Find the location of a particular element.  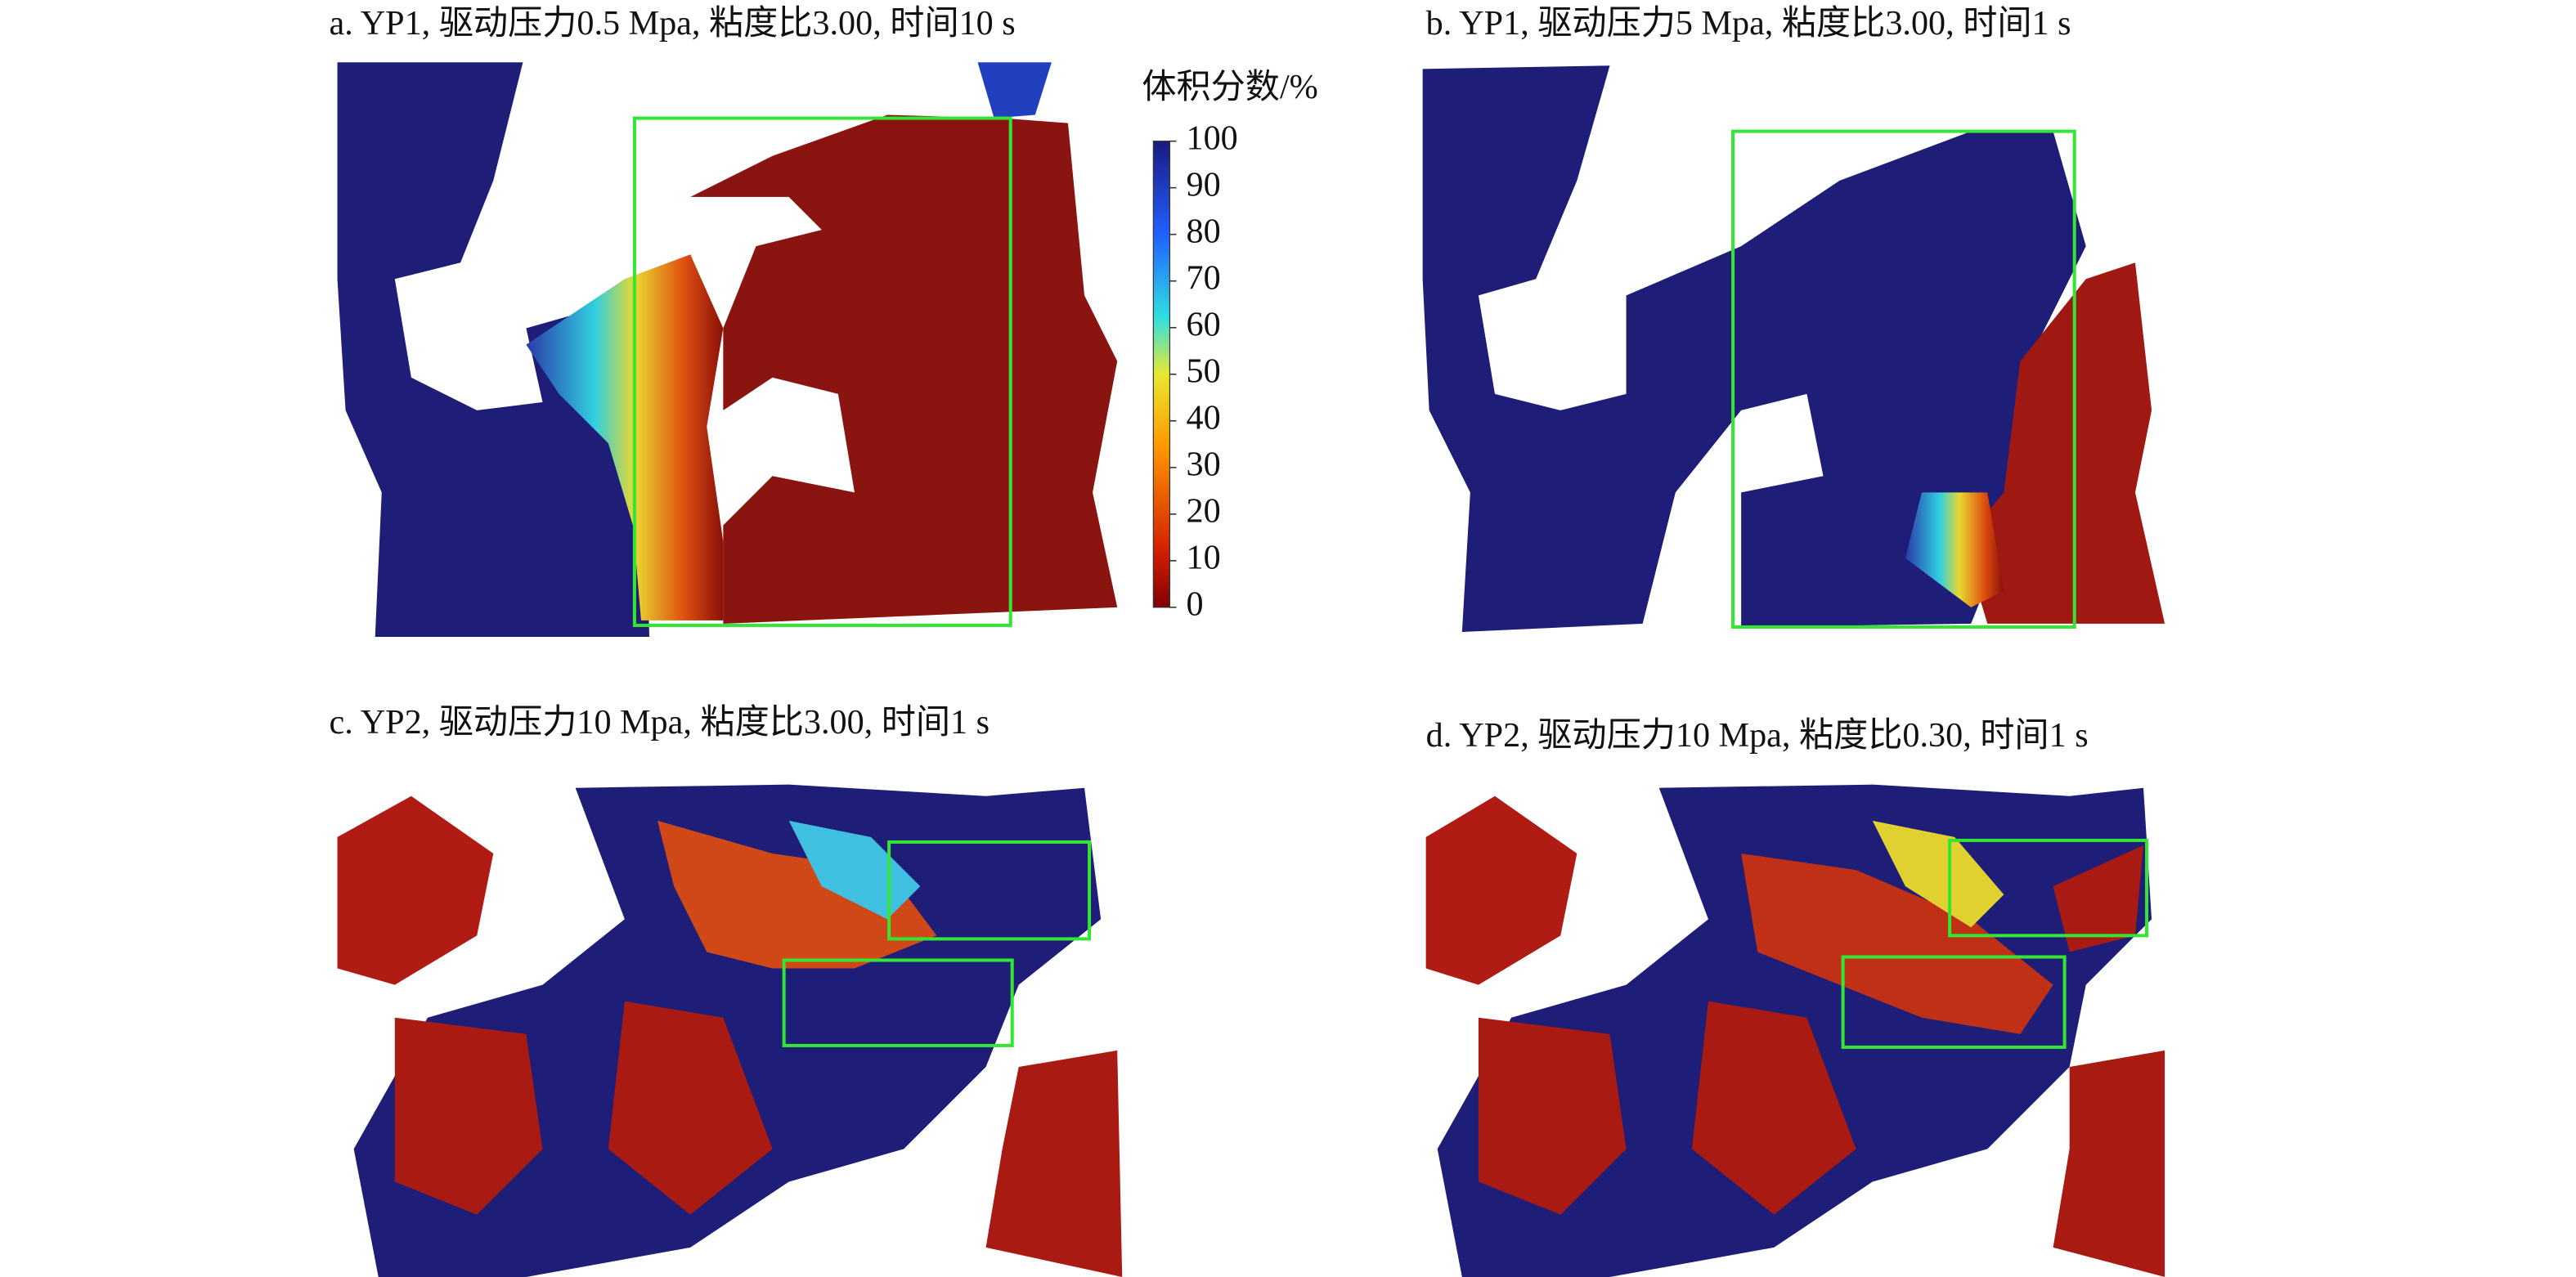

tick-label: 90 is located at coordinates (1204, 184).